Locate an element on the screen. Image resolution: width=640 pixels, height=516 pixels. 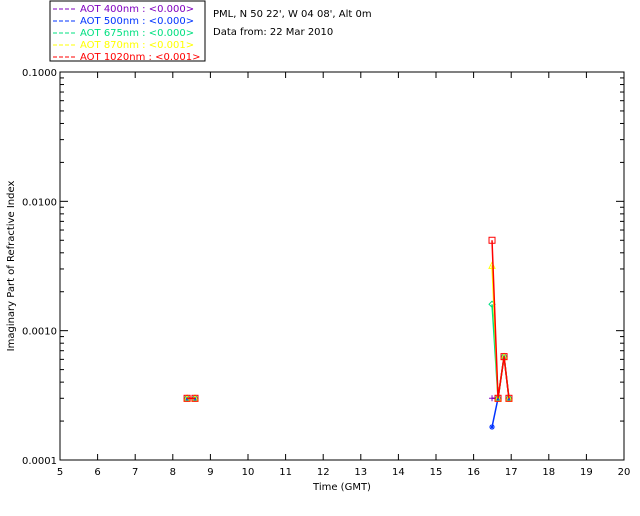
x-tick-label: 13 is located at coordinates (360, 472).